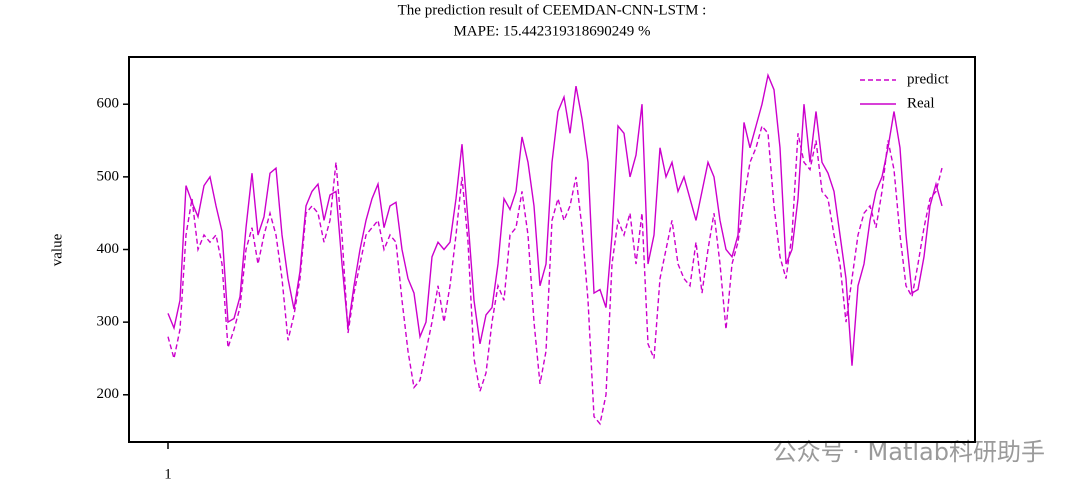  I want to click on y-tick-label: 200, so click(108, 394).